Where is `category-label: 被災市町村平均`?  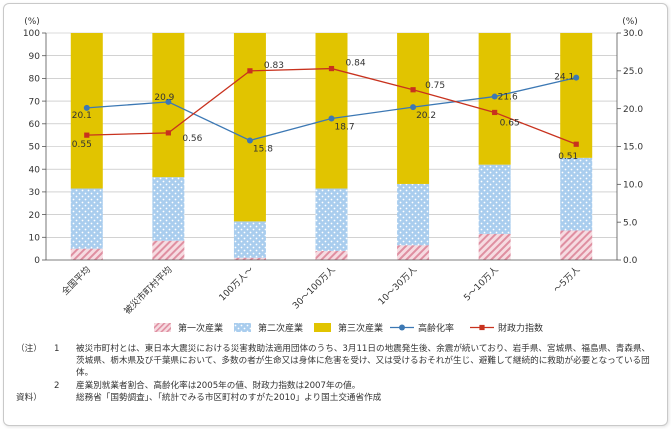 category-label: 被災市町村平均 is located at coordinates (147, 290).